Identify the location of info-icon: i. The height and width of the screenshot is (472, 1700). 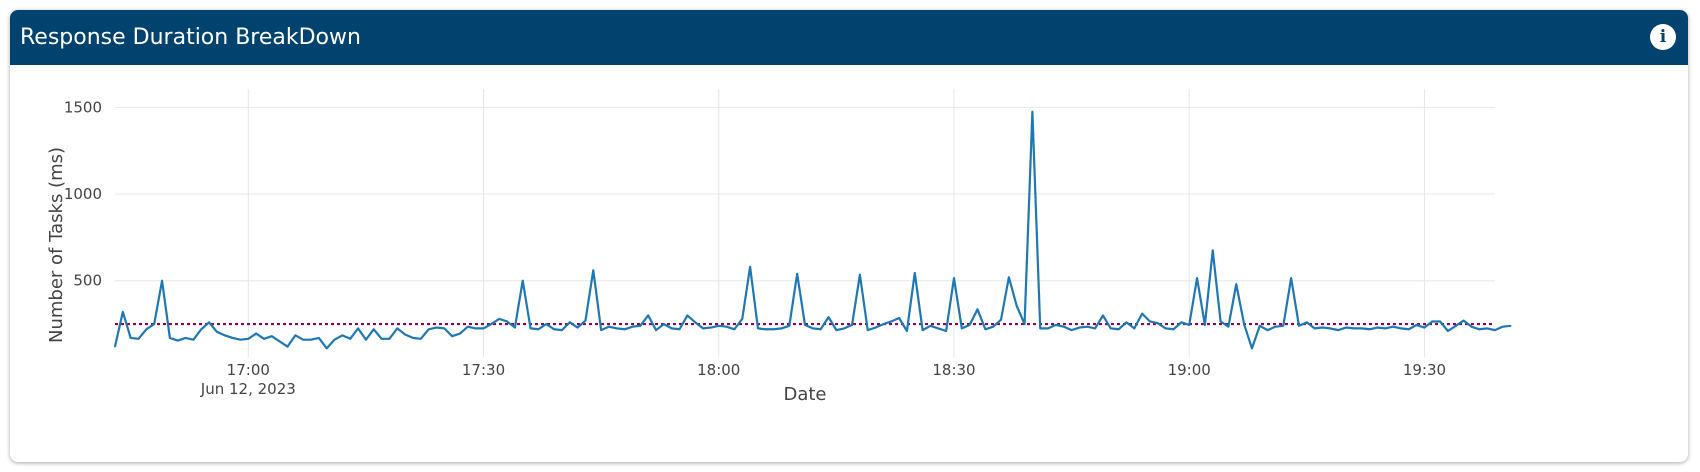
(1663, 37).